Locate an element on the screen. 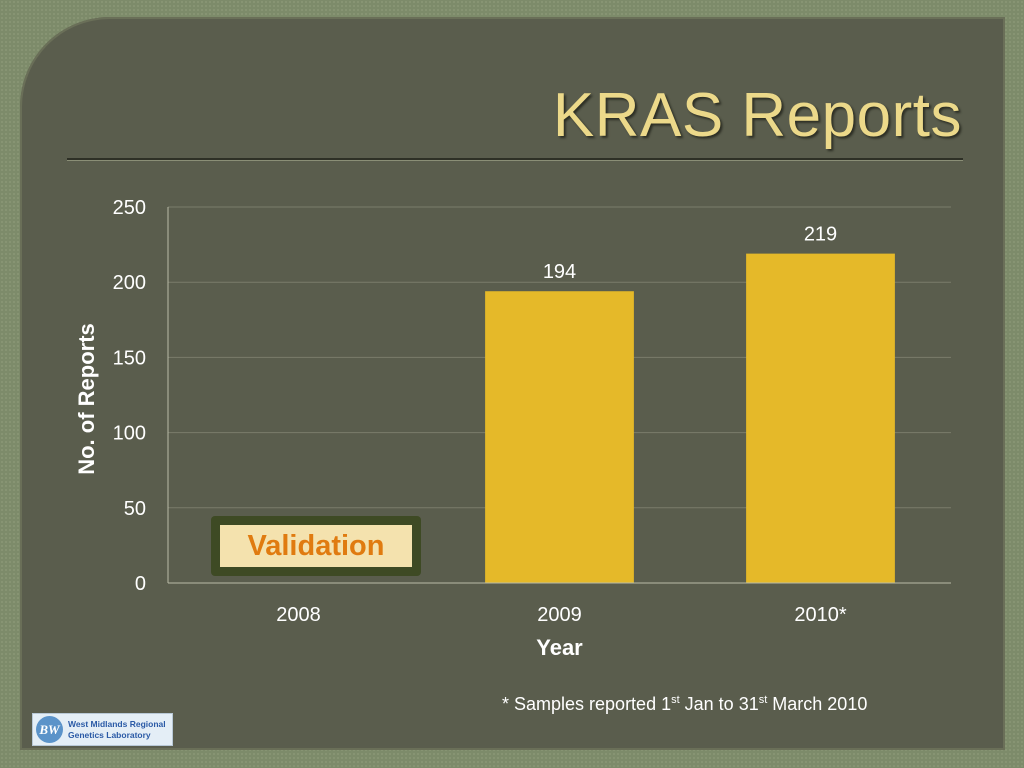 Image resolution: width=1024 pixels, height=768 pixels. validation-label: Validation is located at coordinates (316, 546).